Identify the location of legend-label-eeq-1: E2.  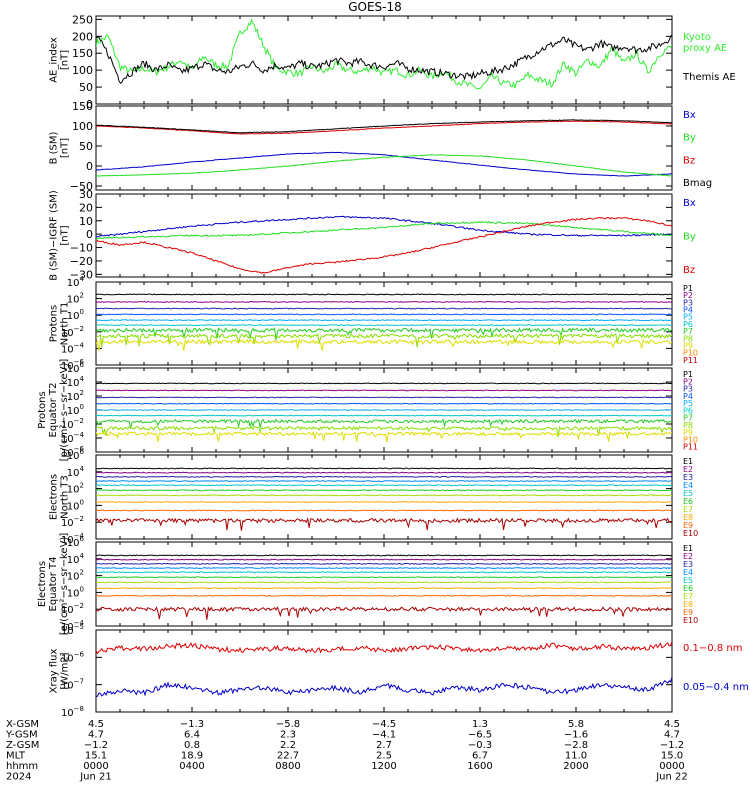
(688, 556).